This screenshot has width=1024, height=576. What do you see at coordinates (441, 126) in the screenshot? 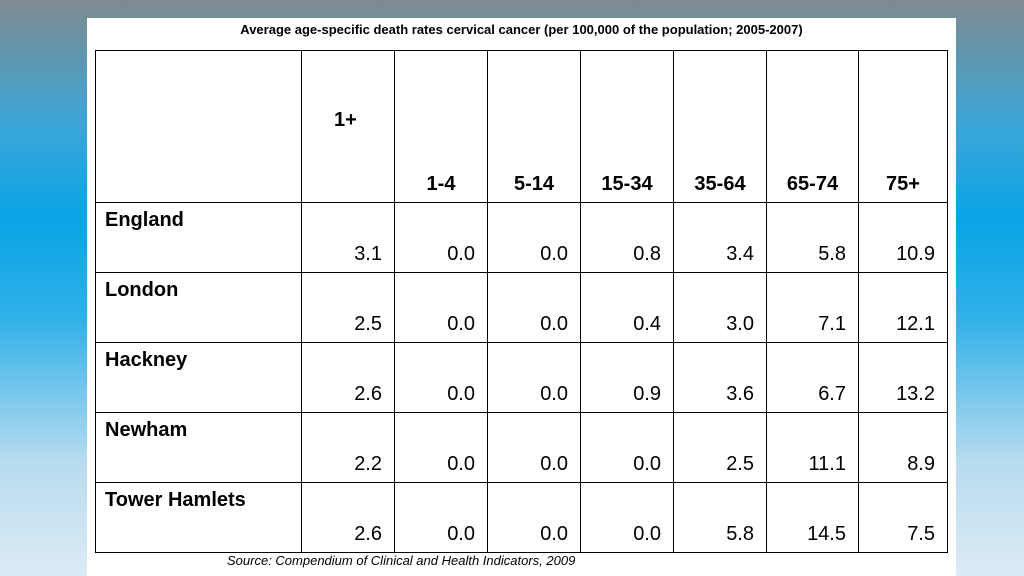
I see `column-header: 1-4` at bounding box center [441, 126].